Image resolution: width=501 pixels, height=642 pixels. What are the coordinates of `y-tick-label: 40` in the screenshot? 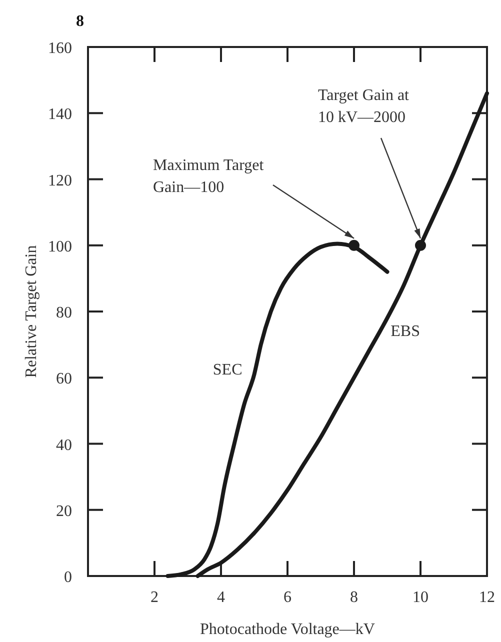 It's located at (64, 445).